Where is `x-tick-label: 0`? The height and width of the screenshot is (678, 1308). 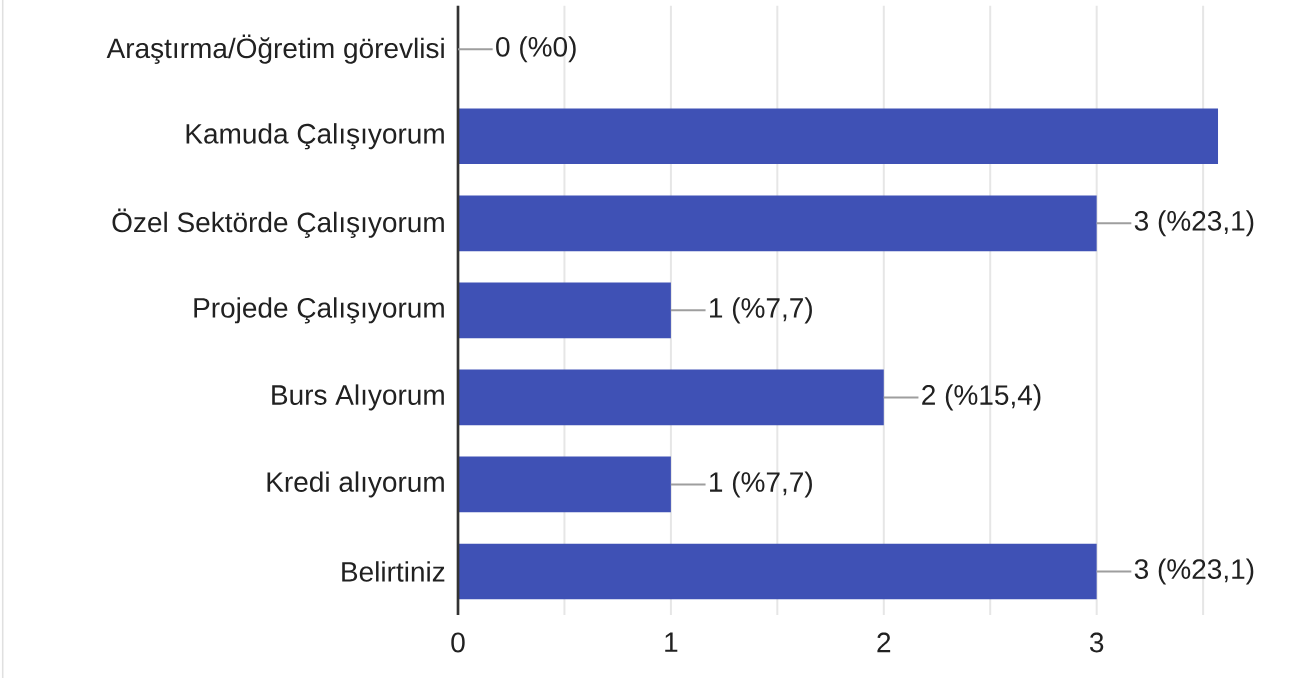 x-tick-label: 0 is located at coordinates (458, 642).